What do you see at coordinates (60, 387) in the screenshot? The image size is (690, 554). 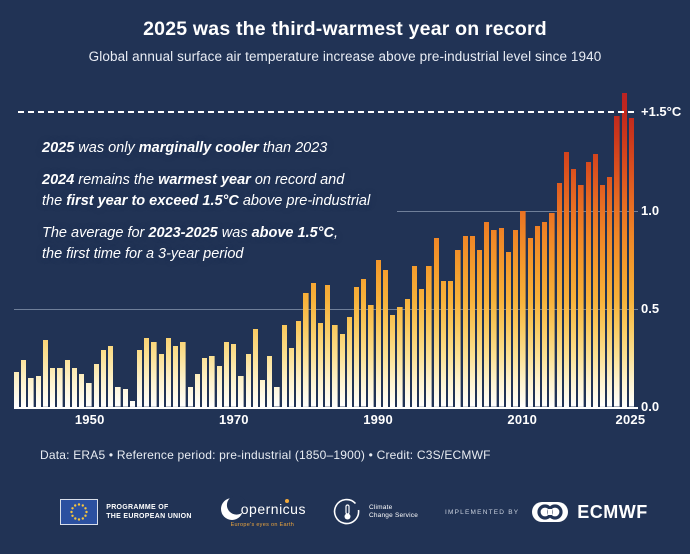 I see `bar-1946` at bounding box center [60, 387].